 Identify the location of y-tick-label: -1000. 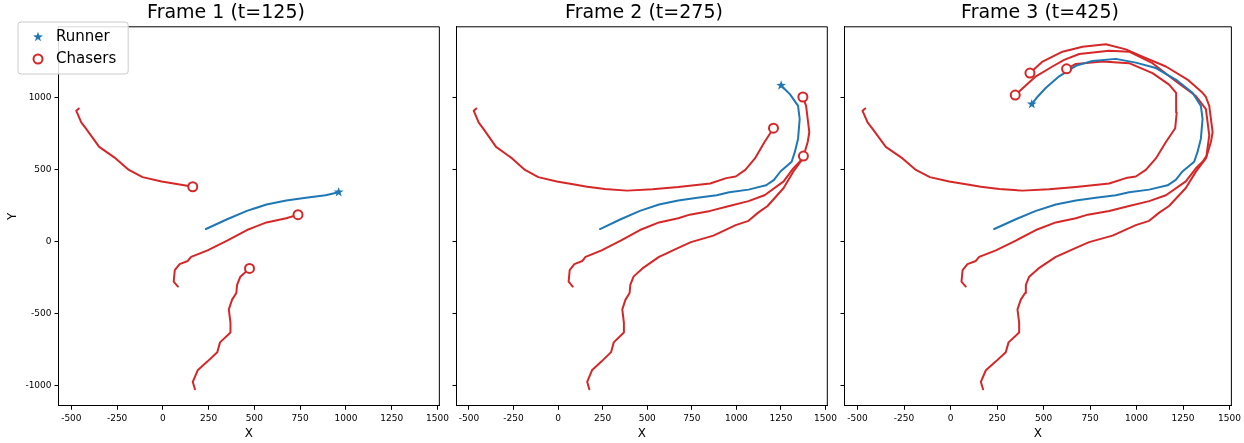
(38, 385).